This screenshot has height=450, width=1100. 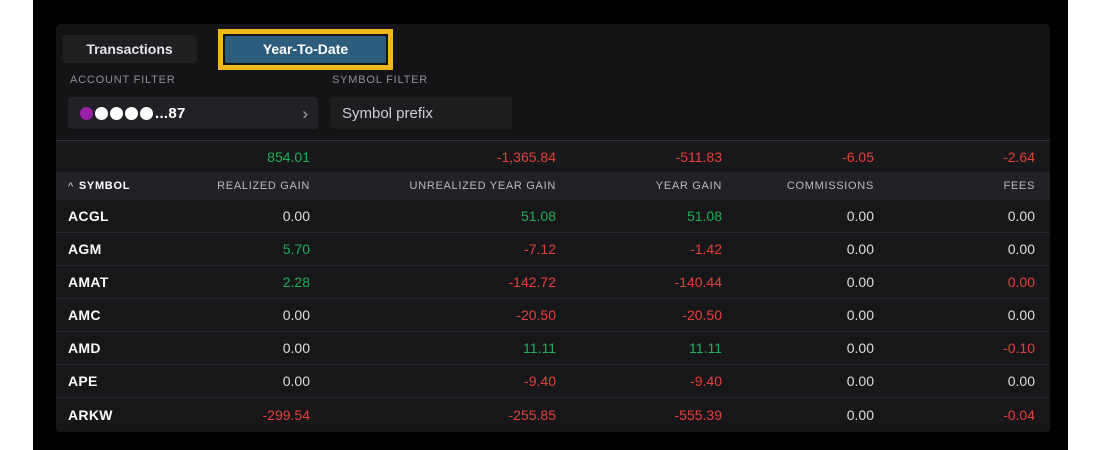 What do you see at coordinates (88, 282) in the screenshot?
I see `symbol-cell: AMAT` at bounding box center [88, 282].